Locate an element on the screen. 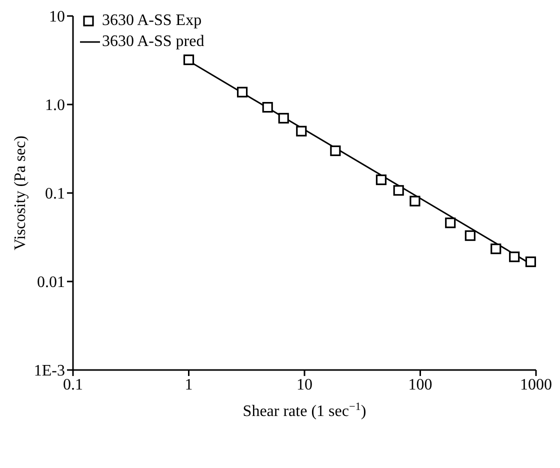 The image size is (560, 468). legend-label: 3630 A-SS Exp is located at coordinates (152, 21).